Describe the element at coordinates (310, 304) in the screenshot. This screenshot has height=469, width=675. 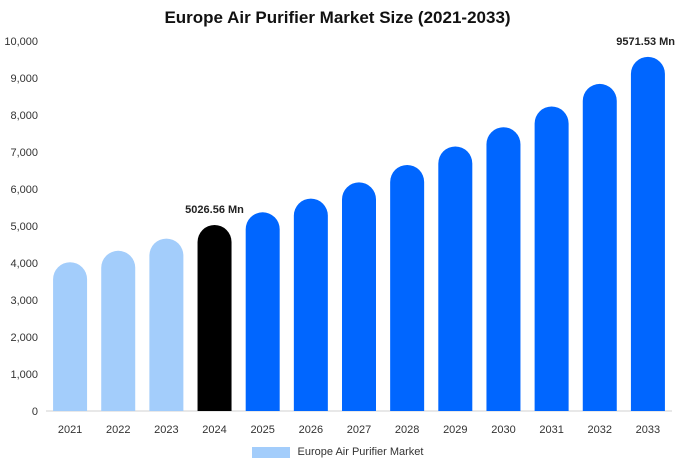
I see `bar-2026` at that location.